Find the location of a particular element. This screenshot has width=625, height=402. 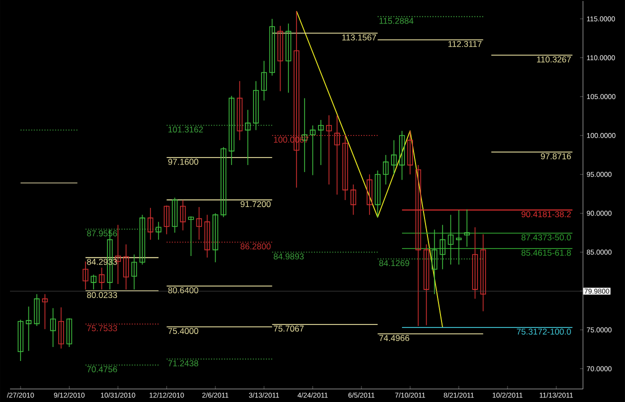

series-label: 91.7200 is located at coordinates (255, 204).